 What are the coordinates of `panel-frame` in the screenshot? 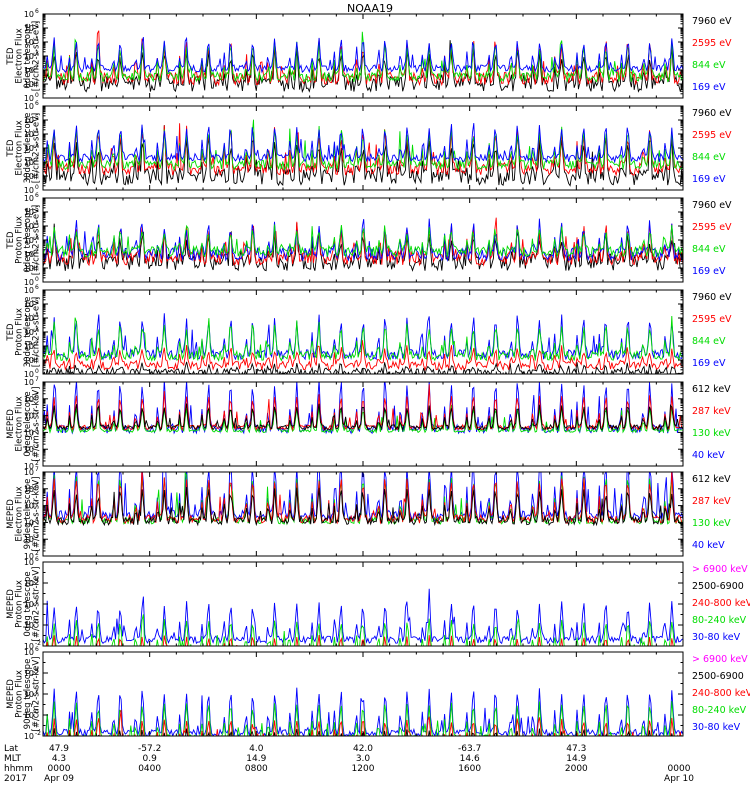 It's located at (363, 604).